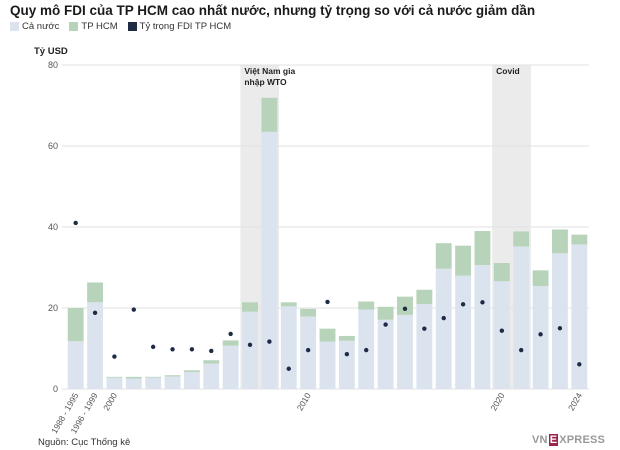 The width and height of the screenshot is (620, 450). What do you see at coordinates (211, 351) in the screenshot?
I see `ratio-dot-2005` at bounding box center [211, 351].